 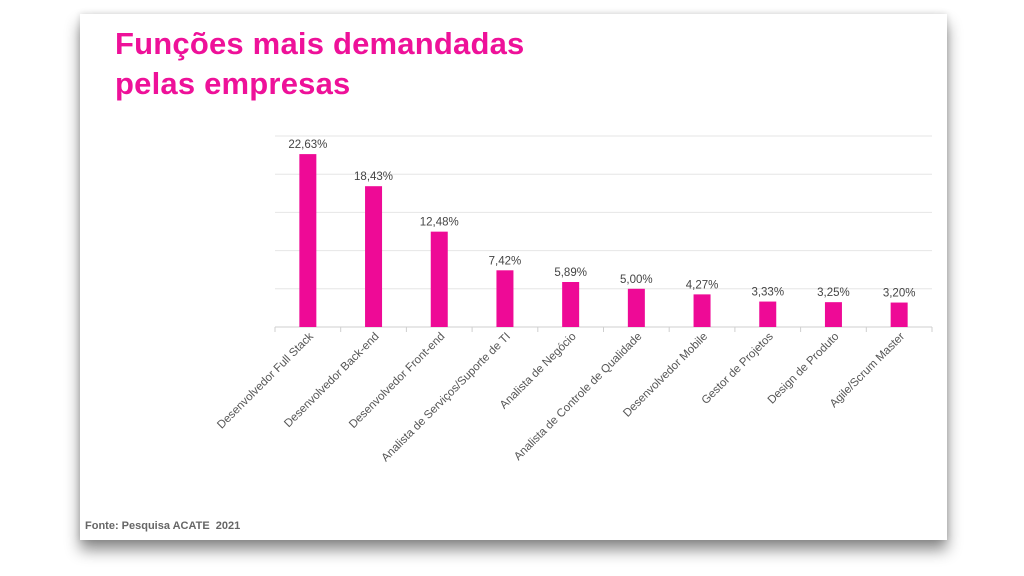 What do you see at coordinates (320, 43) in the screenshot?
I see `title-line-1: Funções mais demandadas` at bounding box center [320, 43].